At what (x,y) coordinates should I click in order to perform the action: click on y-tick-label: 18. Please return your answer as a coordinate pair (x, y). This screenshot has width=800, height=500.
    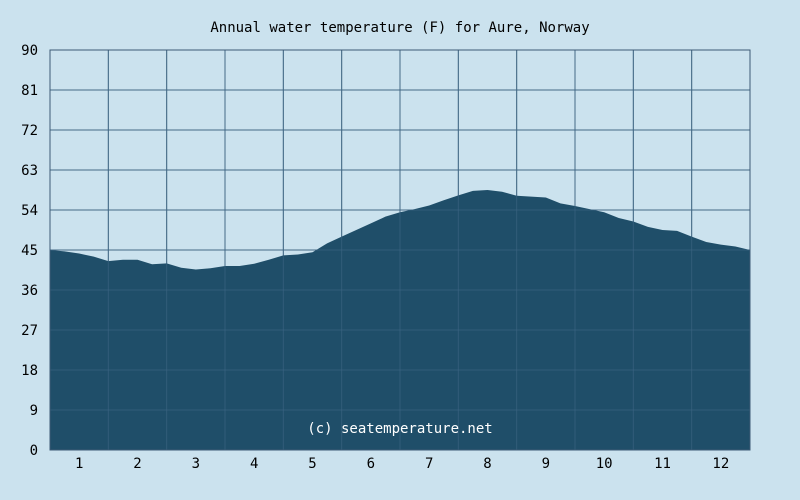
    Looking at the image, I should click on (29, 371).